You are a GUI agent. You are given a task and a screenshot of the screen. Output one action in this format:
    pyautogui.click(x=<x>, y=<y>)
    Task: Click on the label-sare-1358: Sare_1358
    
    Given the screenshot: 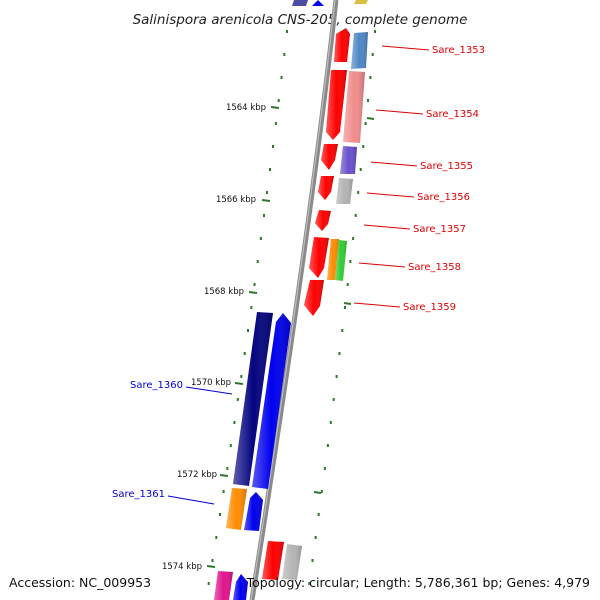 What is the action you would take?
    pyautogui.click(x=409, y=267)
    